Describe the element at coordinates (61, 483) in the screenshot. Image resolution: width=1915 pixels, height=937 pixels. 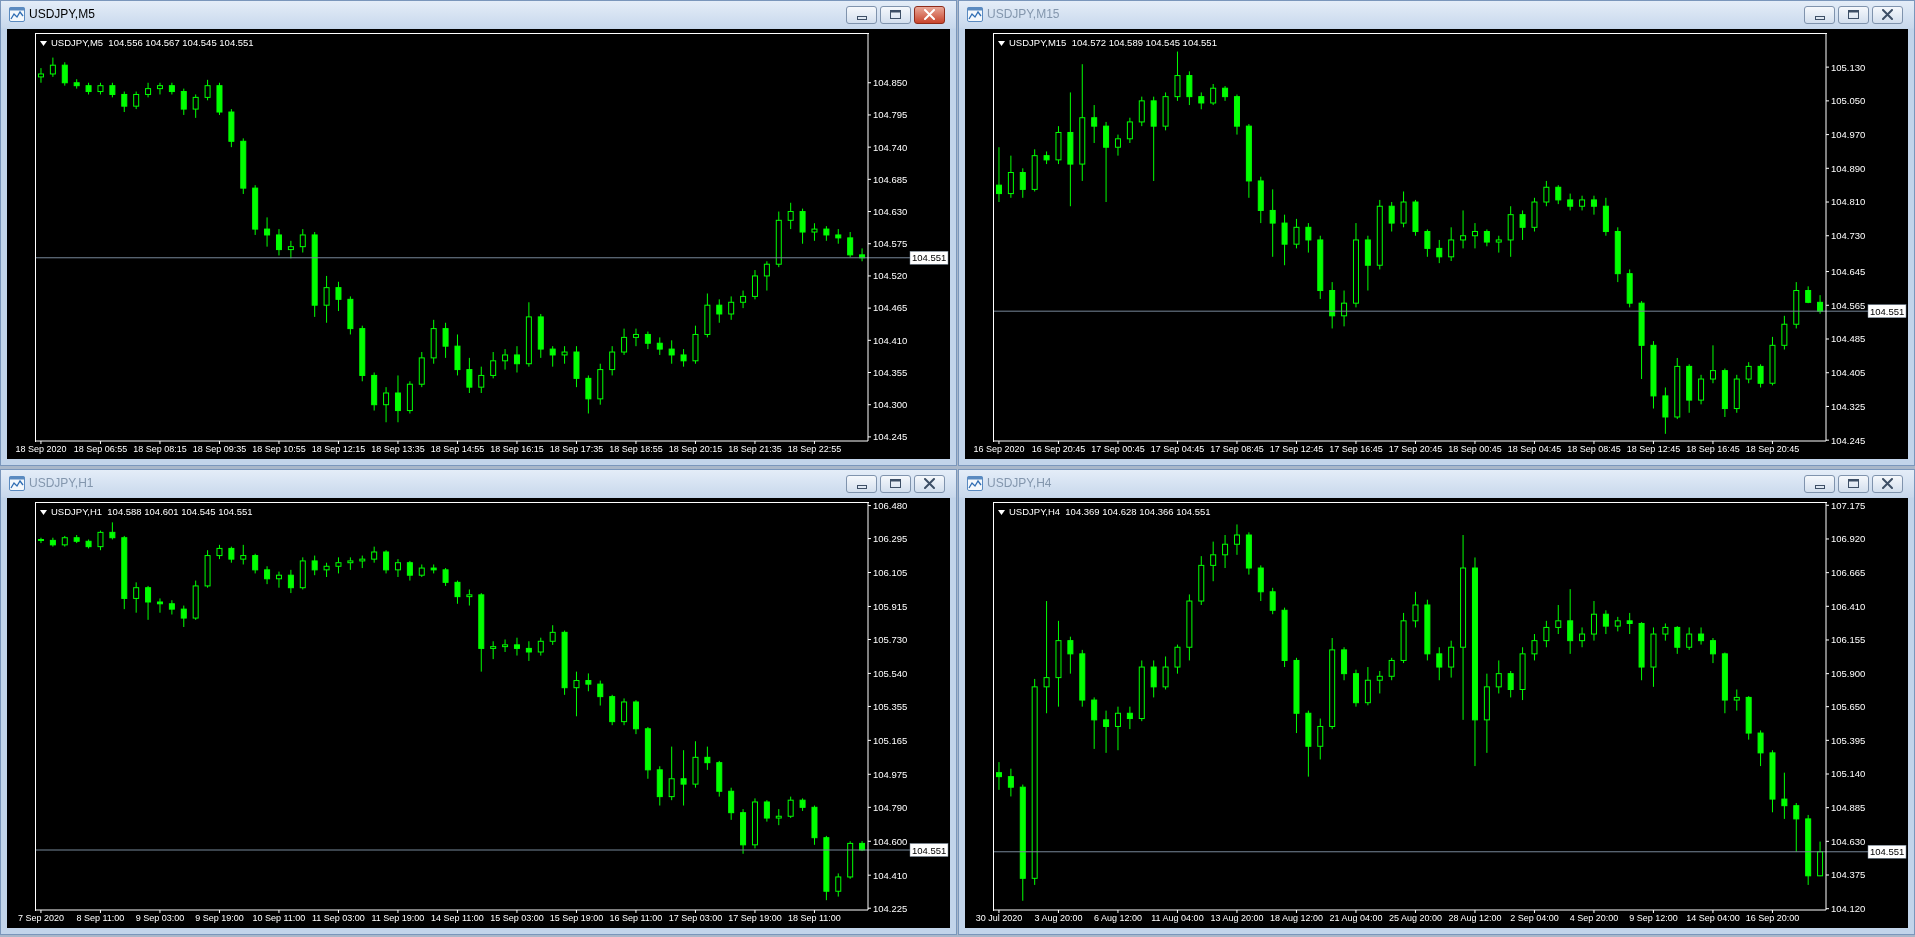
I see `chart-title: USDJPY,H1` at that location.